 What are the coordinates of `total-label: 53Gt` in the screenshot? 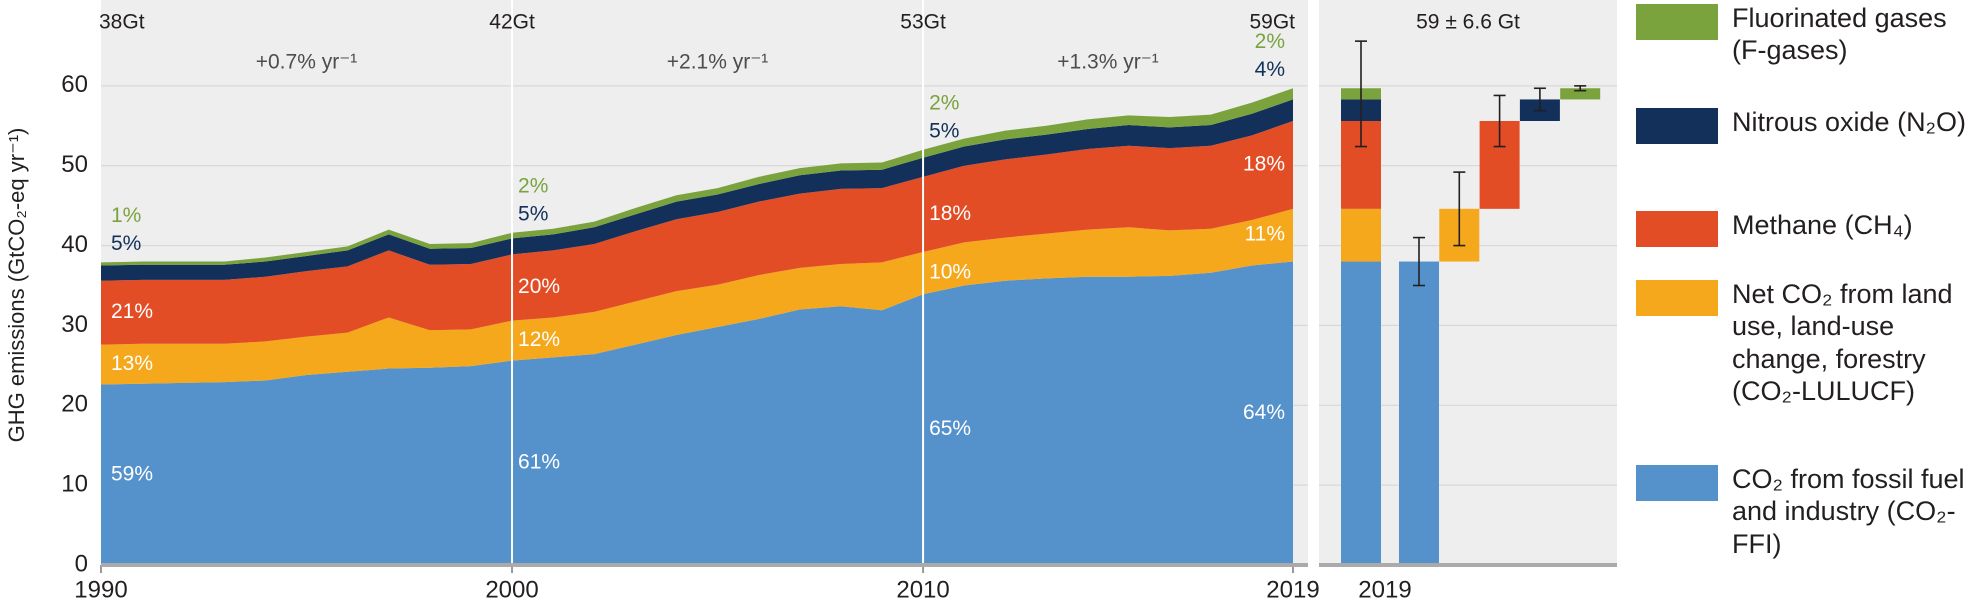 It's located at (923, 22).